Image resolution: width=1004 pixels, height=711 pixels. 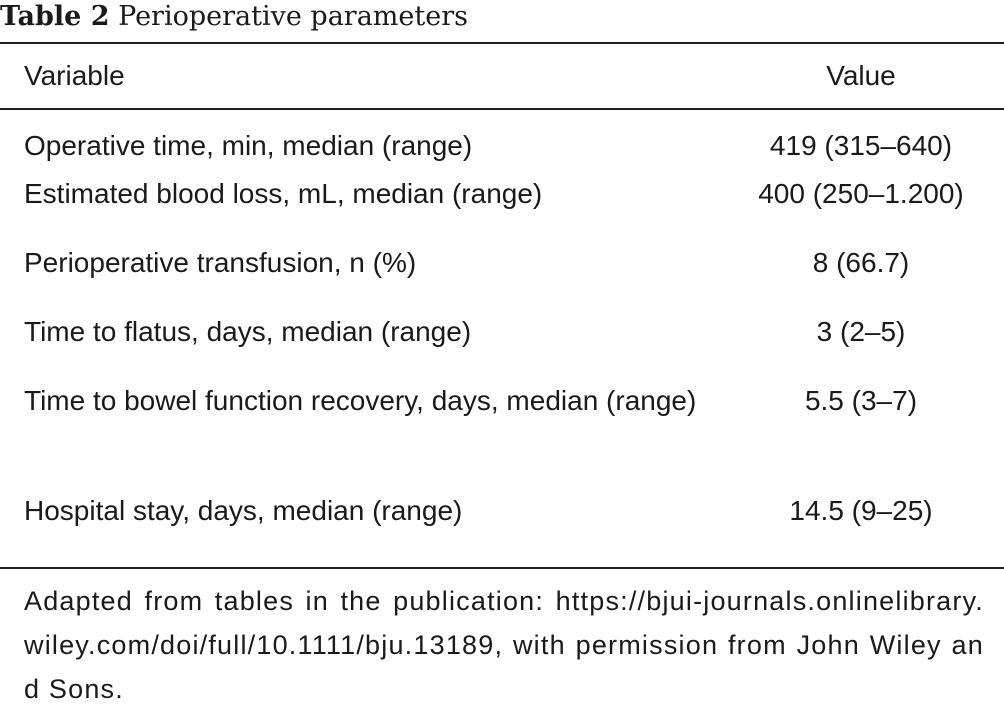 I want to click on cell-variable: Estimated blood loss, mL, median (range), so click(x=283, y=193).